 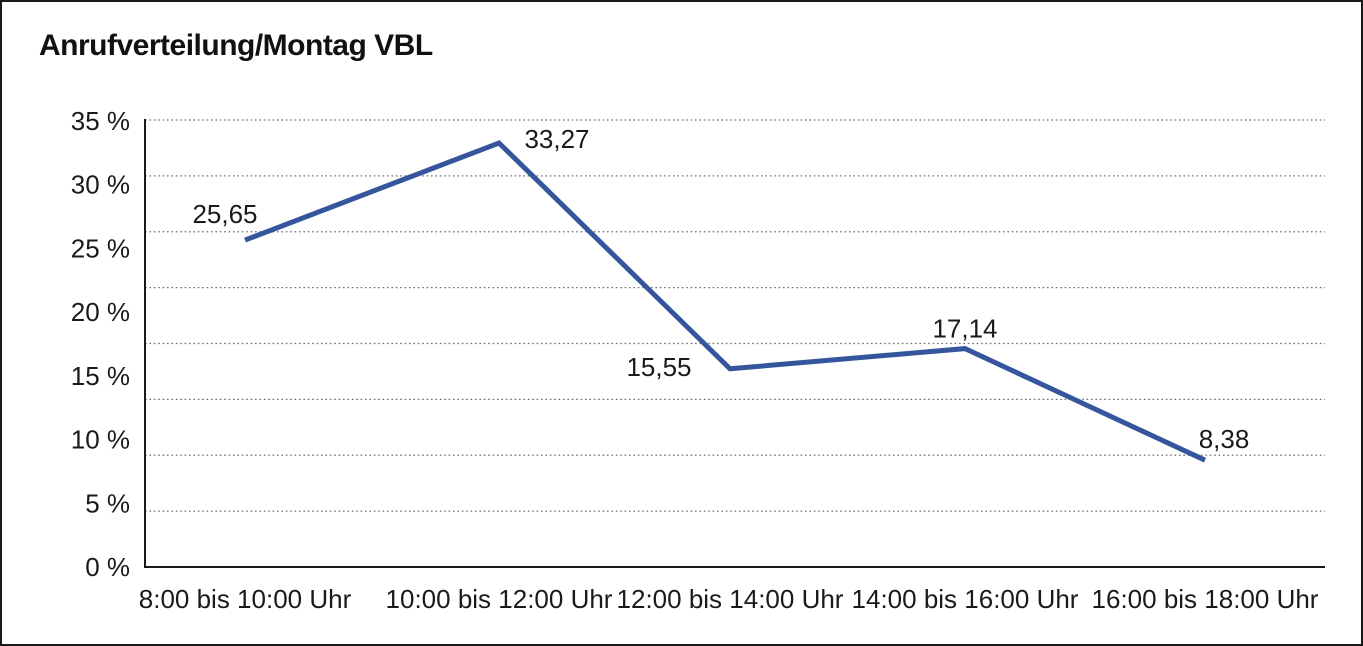 What do you see at coordinates (107, 503) in the screenshot?
I see `y-tick-label: 5 %` at bounding box center [107, 503].